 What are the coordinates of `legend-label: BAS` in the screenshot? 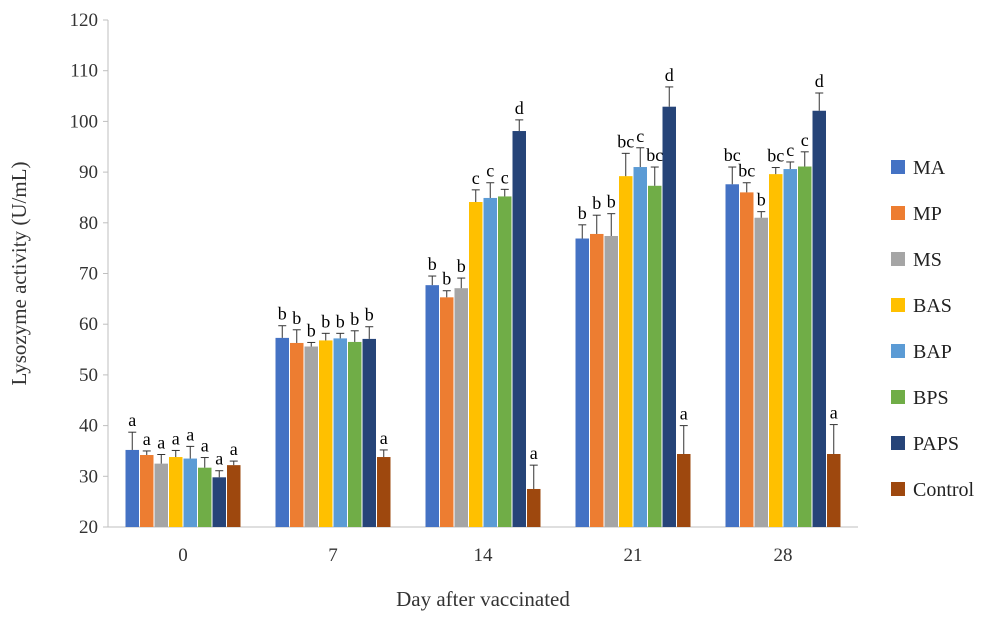 It's located at (932, 306).